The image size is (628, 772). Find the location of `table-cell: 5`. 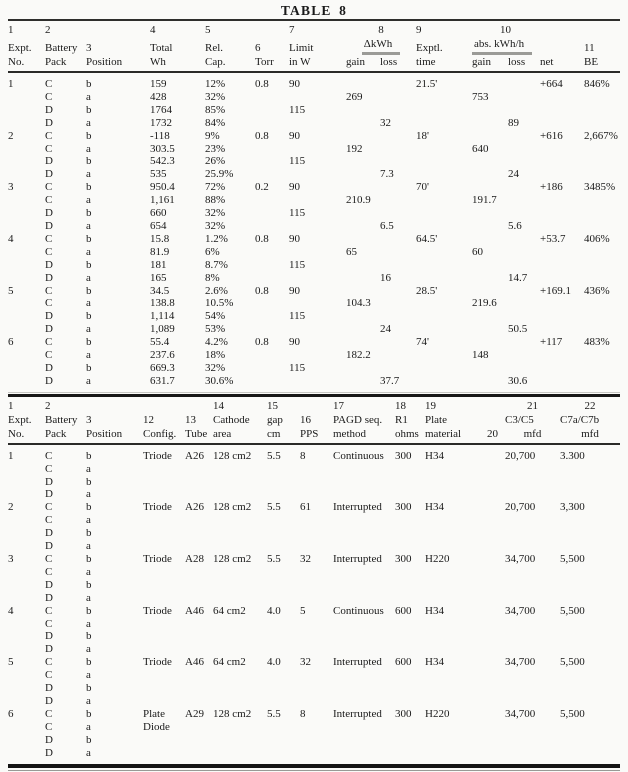

table-cell: 5 is located at coordinates (11, 662).